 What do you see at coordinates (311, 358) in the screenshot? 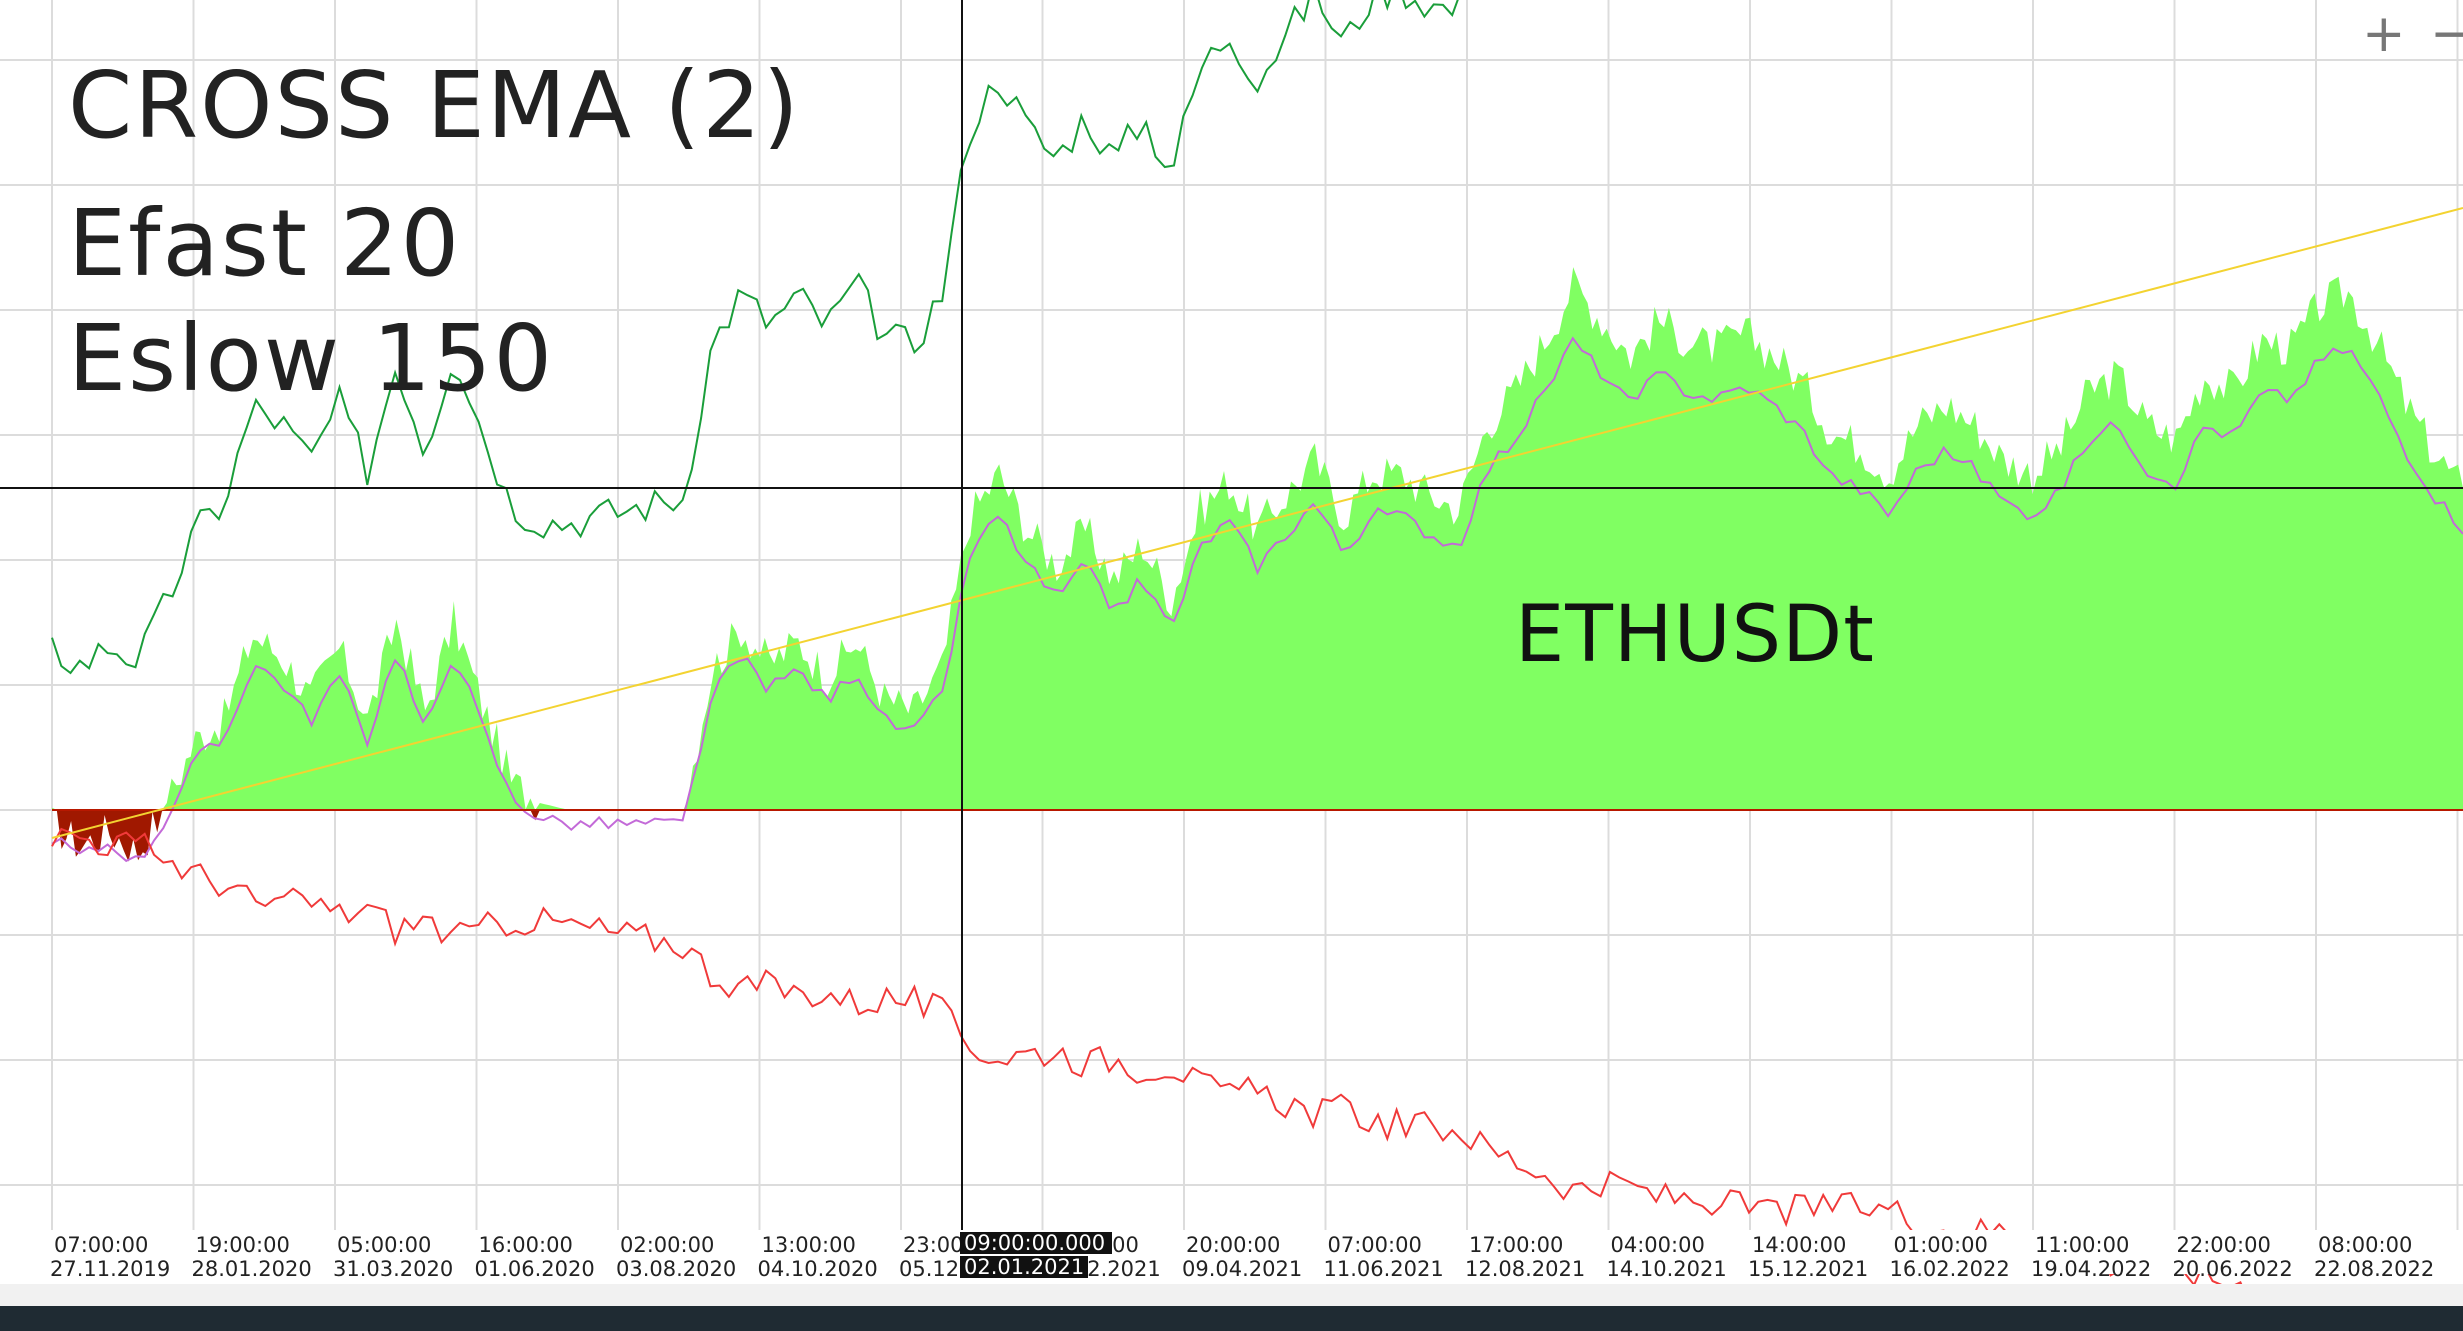
I see `param-slow-label: Eslow 150` at bounding box center [311, 358].